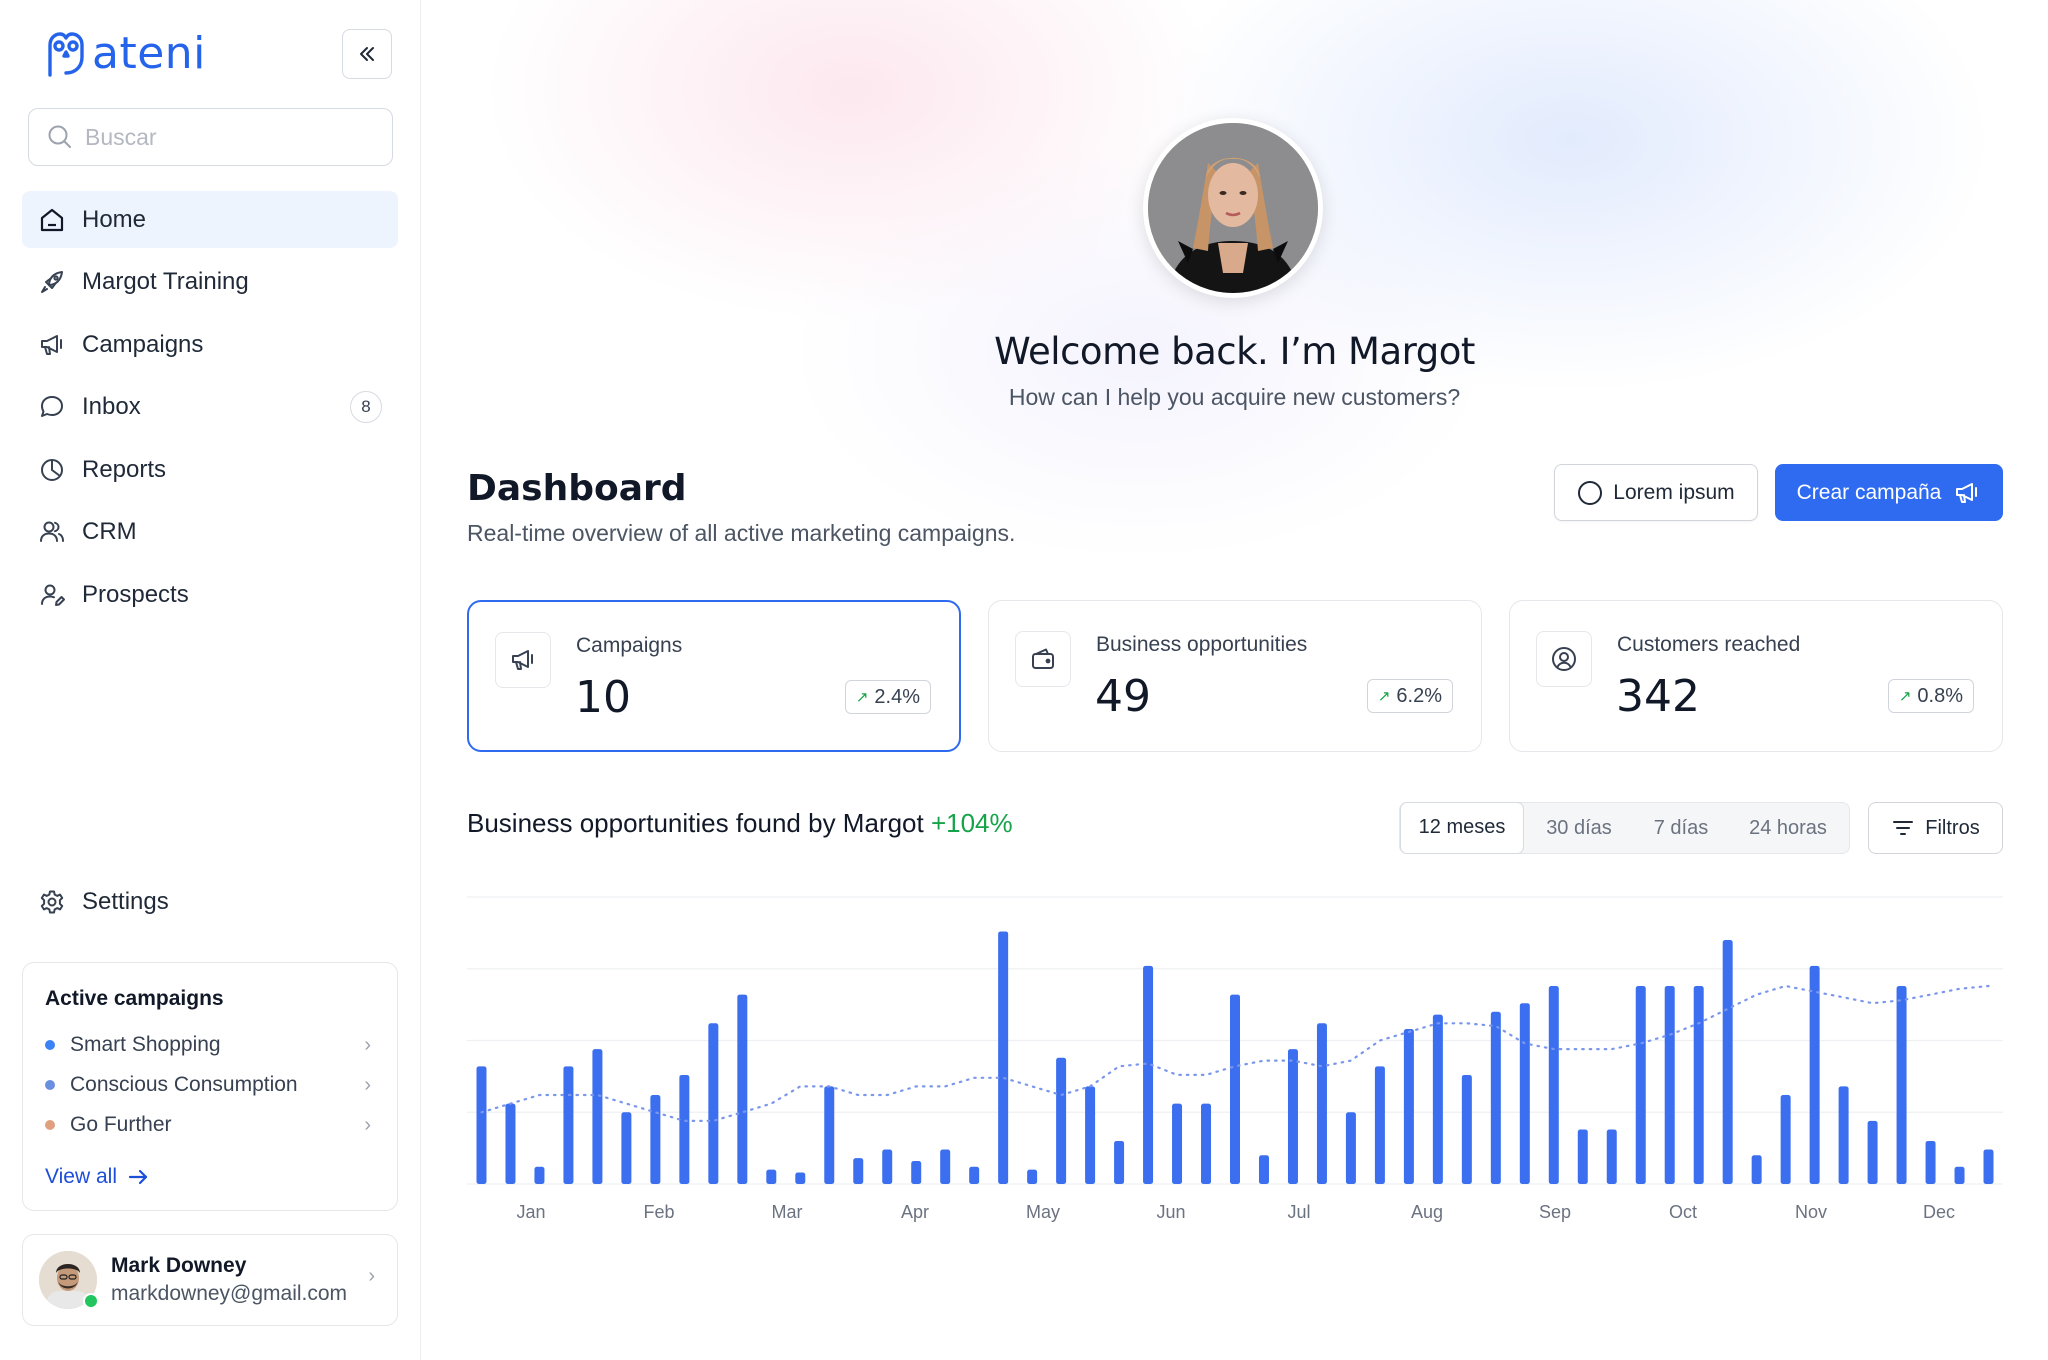  Describe the element at coordinates (1555, 1212) in the screenshot. I see `chart-x-tick-label: Sep` at that location.